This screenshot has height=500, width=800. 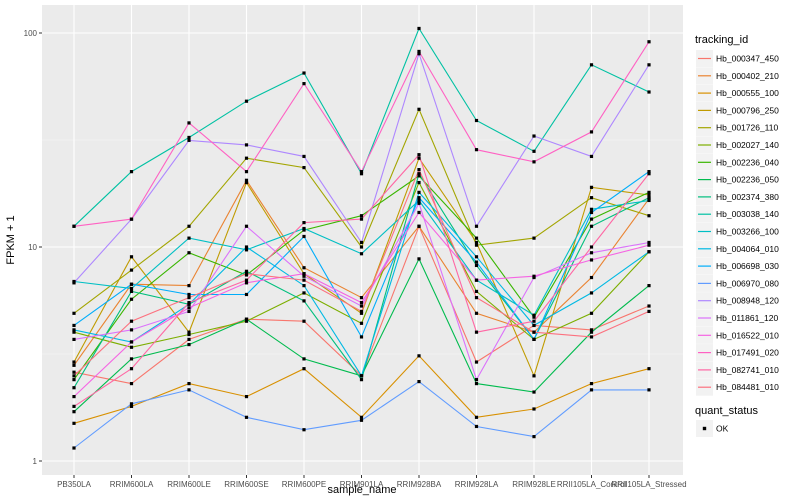 What do you see at coordinates (722, 429) in the screenshot?
I see `legend-label: OK` at bounding box center [722, 429].